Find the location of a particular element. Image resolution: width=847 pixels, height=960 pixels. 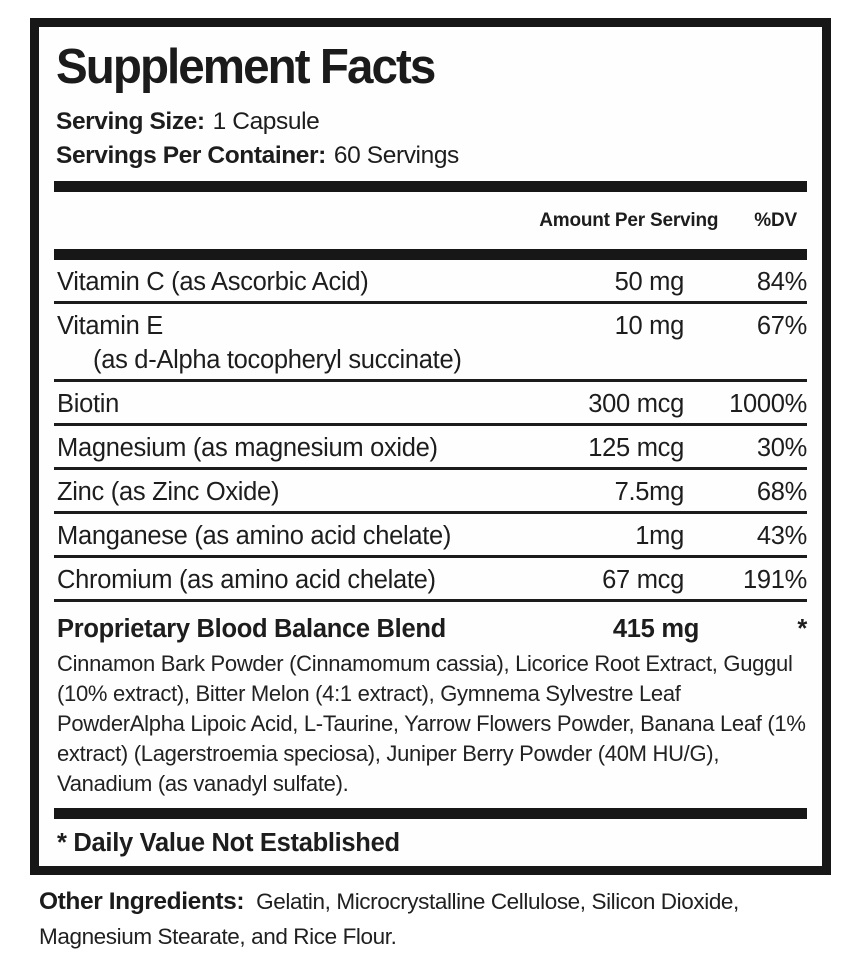

nutrient-amount: 1mg is located at coordinates (659, 535).